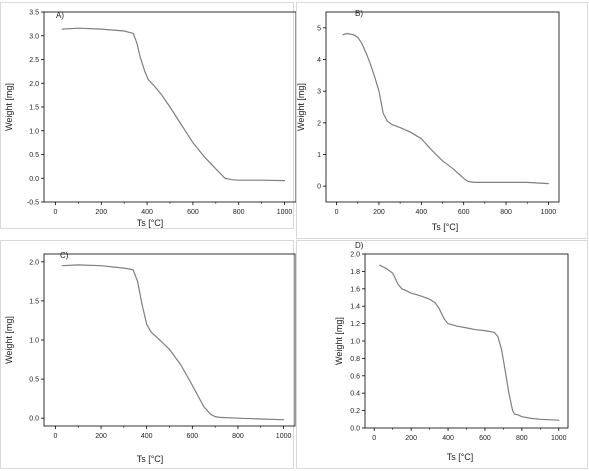 The height and width of the screenshot is (471, 589). What do you see at coordinates (34, 60) in the screenshot?
I see `y-tick-label: 2.5` at bounding box center [34, 60].